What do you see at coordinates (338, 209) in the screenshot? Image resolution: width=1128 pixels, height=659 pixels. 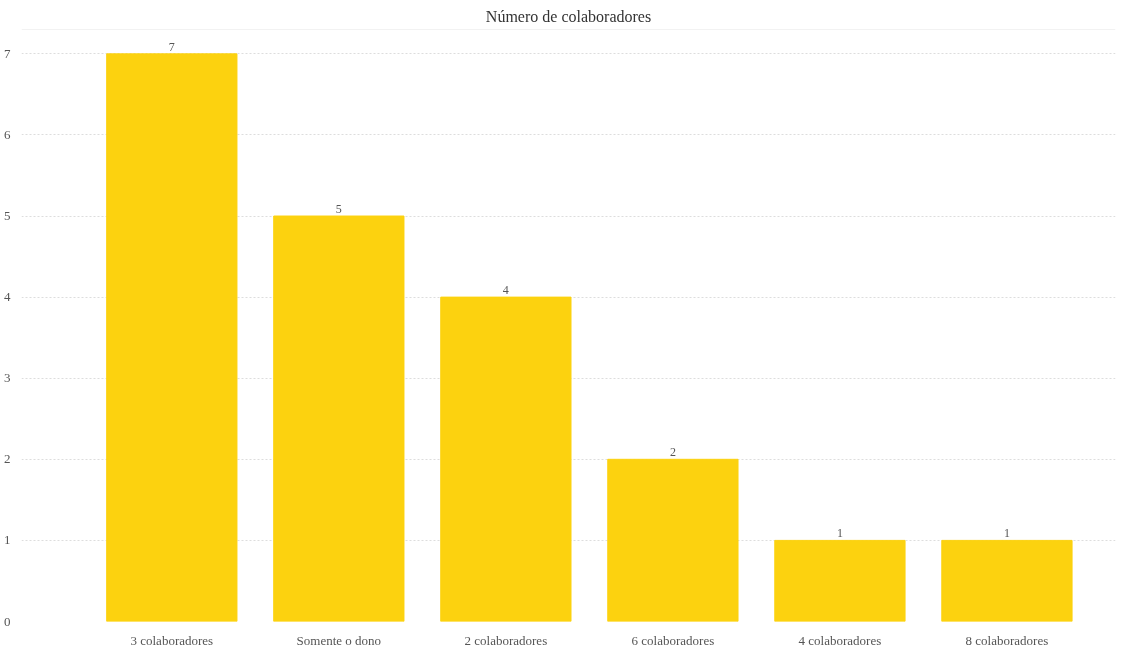 I see `data-label: 5` at bounding box center [338, 209].